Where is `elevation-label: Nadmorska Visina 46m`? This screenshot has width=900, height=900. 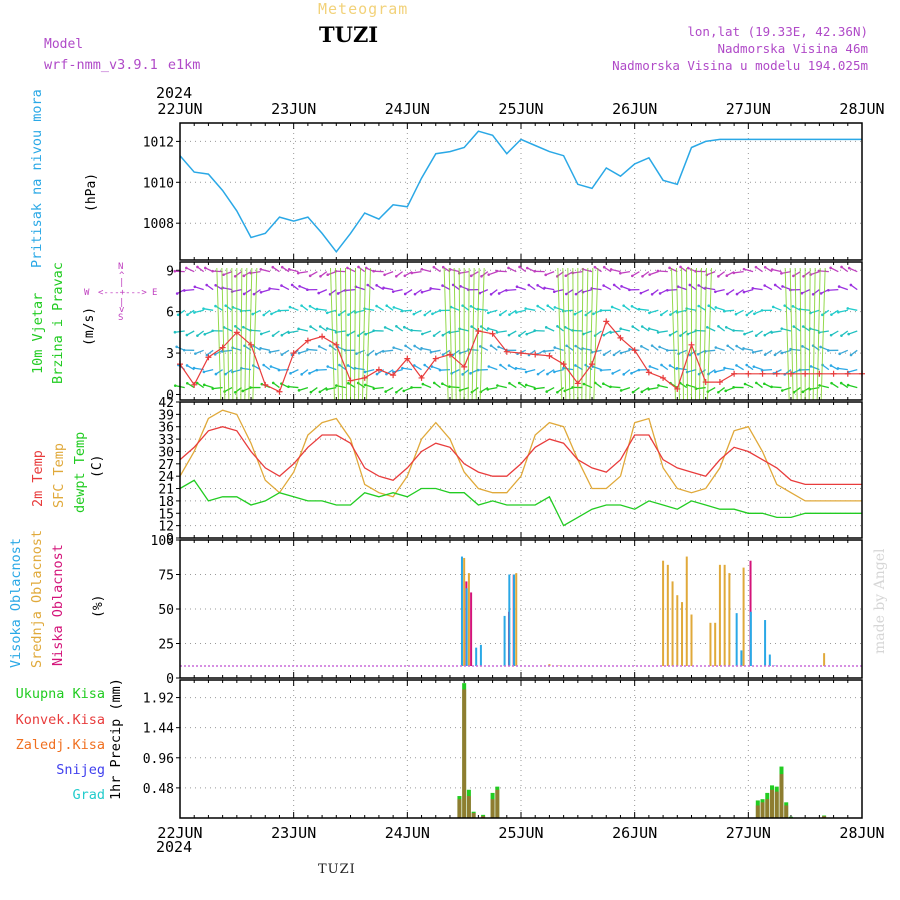 elevation-label: Nadmorska Visina 46m is located at coordinates (792, 48).